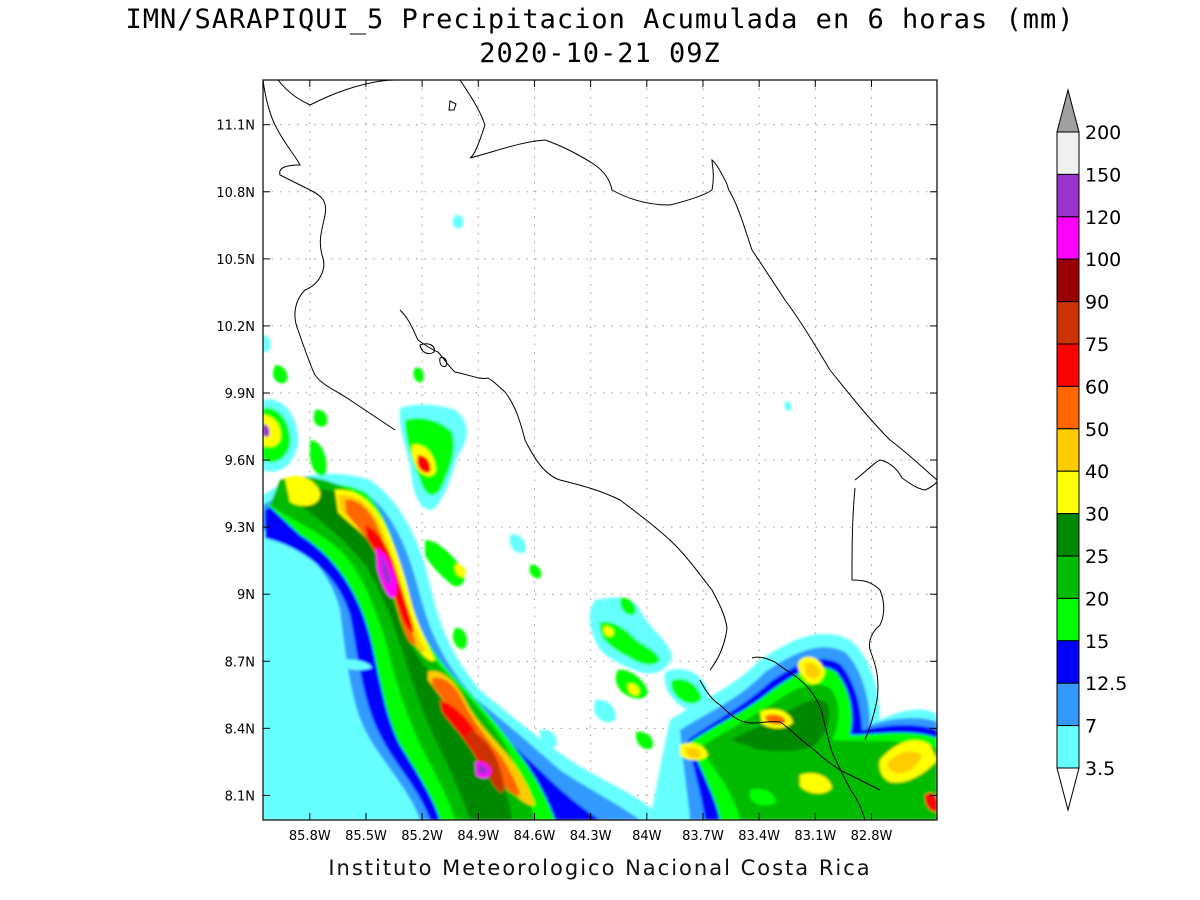 The height and width of the screenshot is (900, 1200). I want to click on border-panama-north, so click(895, 475).